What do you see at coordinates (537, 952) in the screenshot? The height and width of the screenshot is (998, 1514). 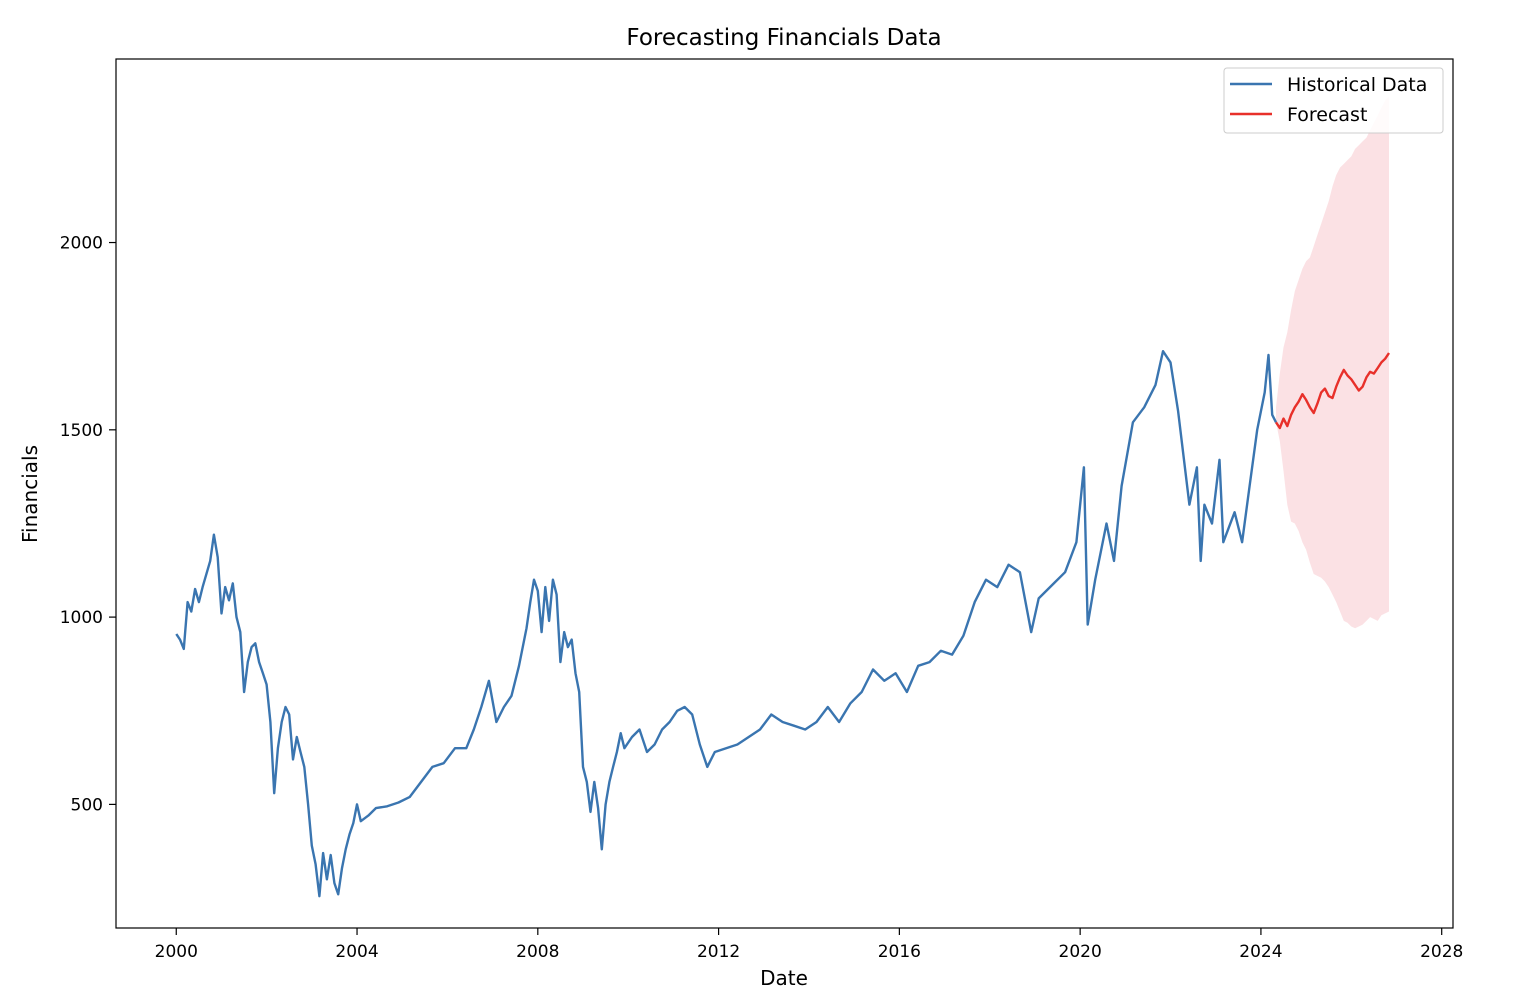 I see `x-tick-label: 2008` at bounding box center [537, 952].